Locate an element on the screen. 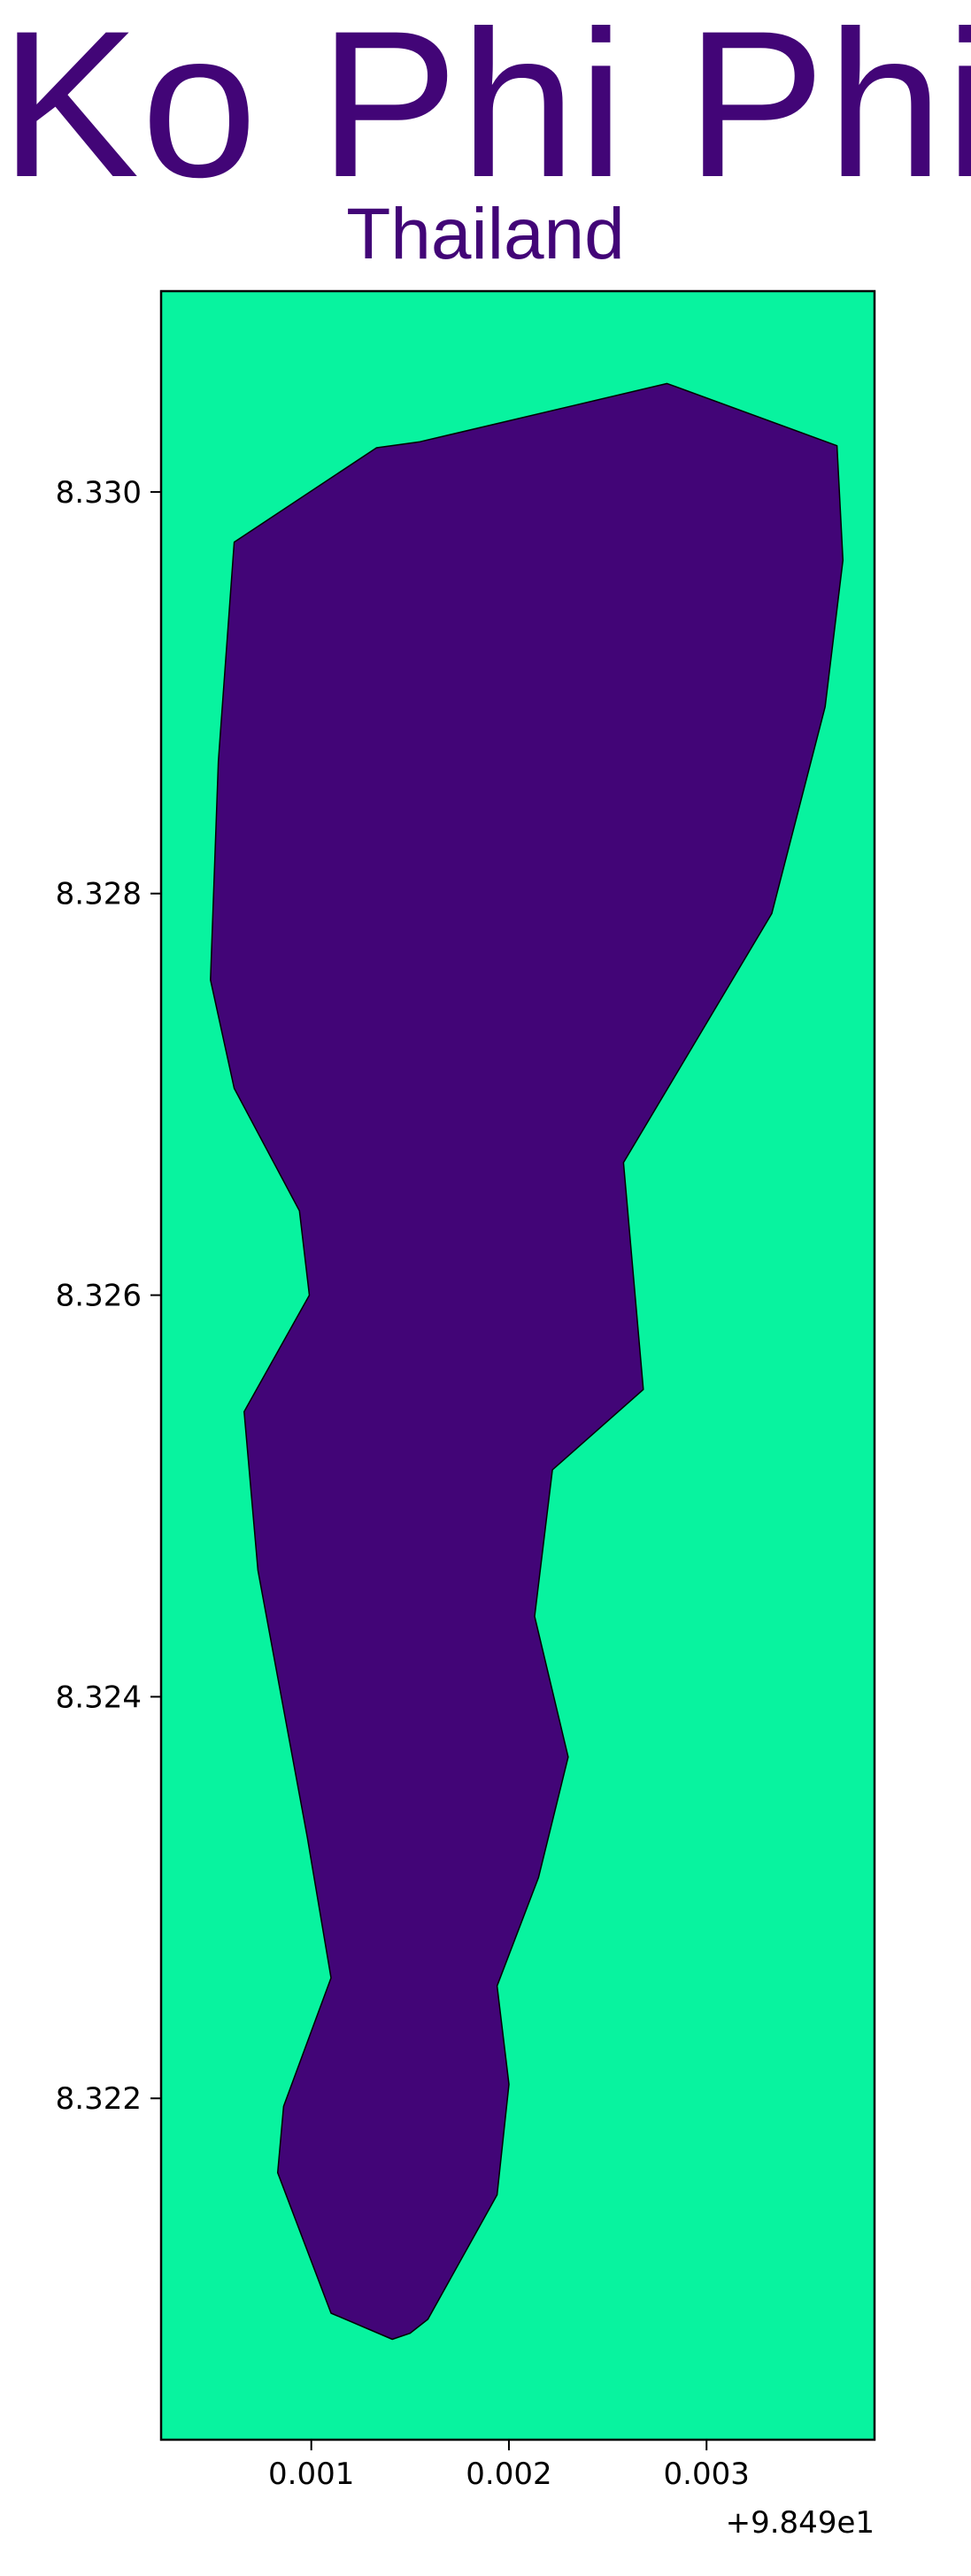 The height and width of the screenshot is (2576, 971). map-title: Ko Phi Phi is located at coordinates (485, 110).